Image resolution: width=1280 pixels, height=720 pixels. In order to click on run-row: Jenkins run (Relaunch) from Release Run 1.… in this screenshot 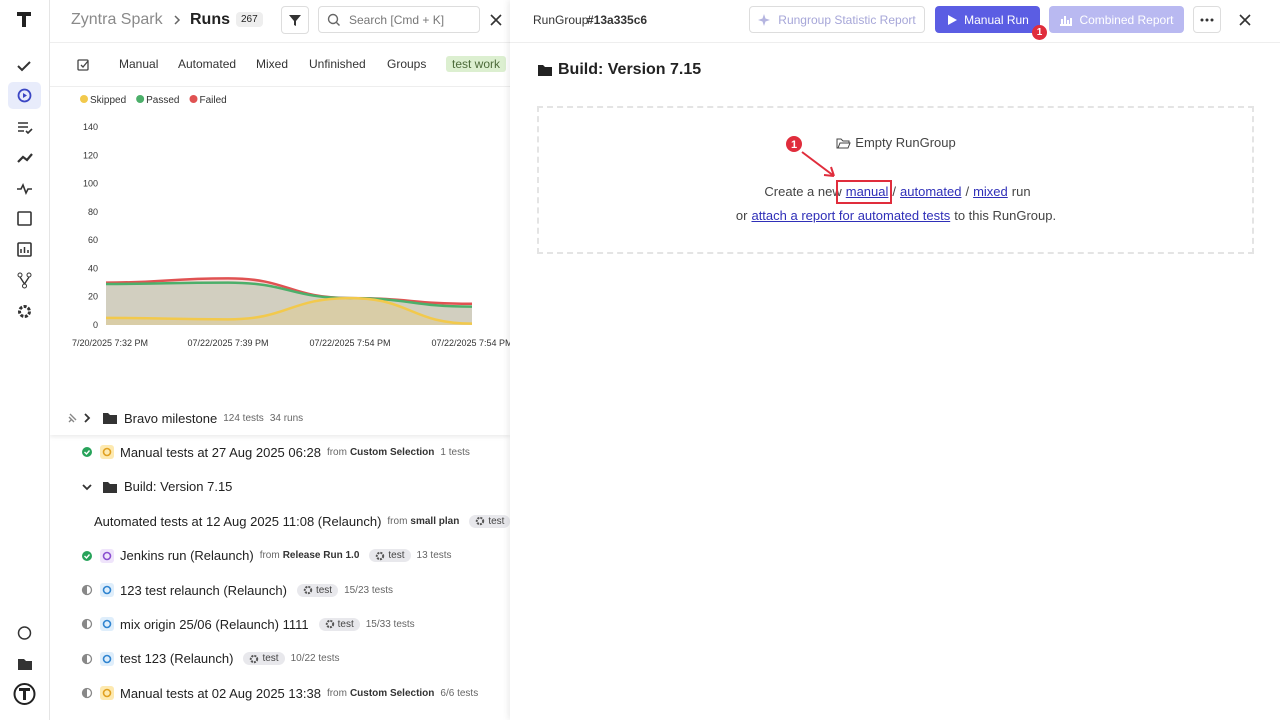, I will do `click(280, 556)`.